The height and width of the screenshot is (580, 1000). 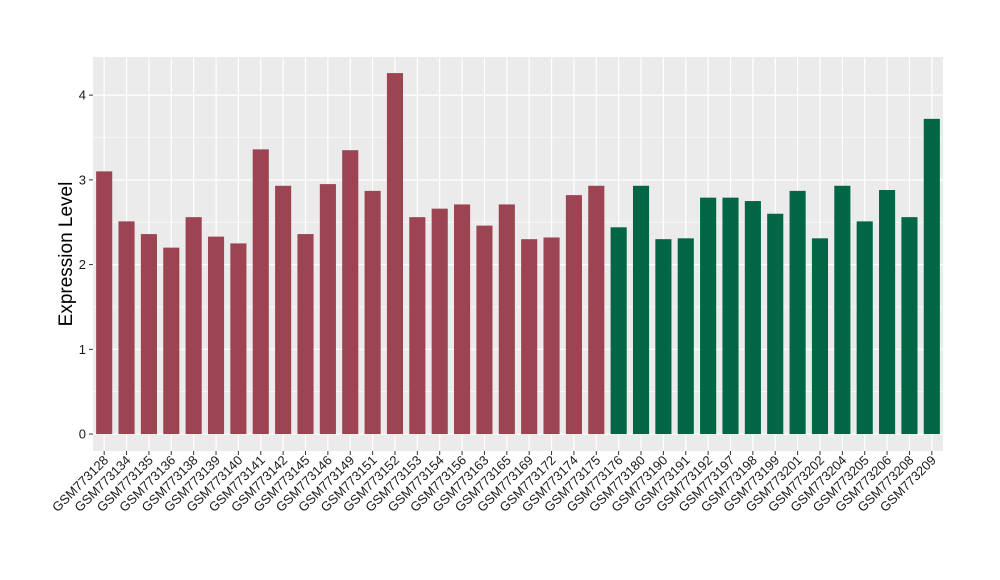 I want to click on bar-GSM773197, so click(x=730, y=316).